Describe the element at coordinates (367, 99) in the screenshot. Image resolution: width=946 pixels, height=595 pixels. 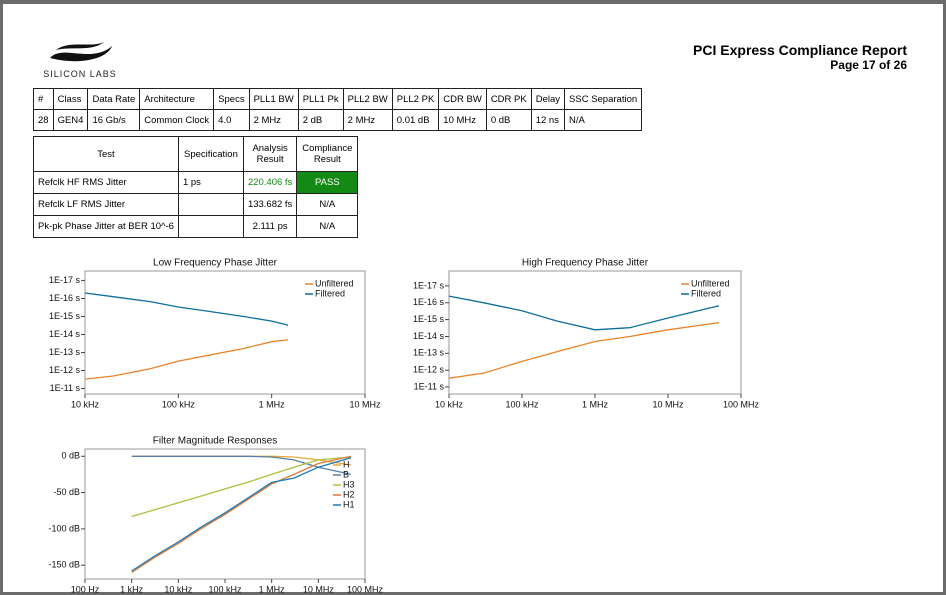
I see `header-cell: PLL2 BW` at that location.